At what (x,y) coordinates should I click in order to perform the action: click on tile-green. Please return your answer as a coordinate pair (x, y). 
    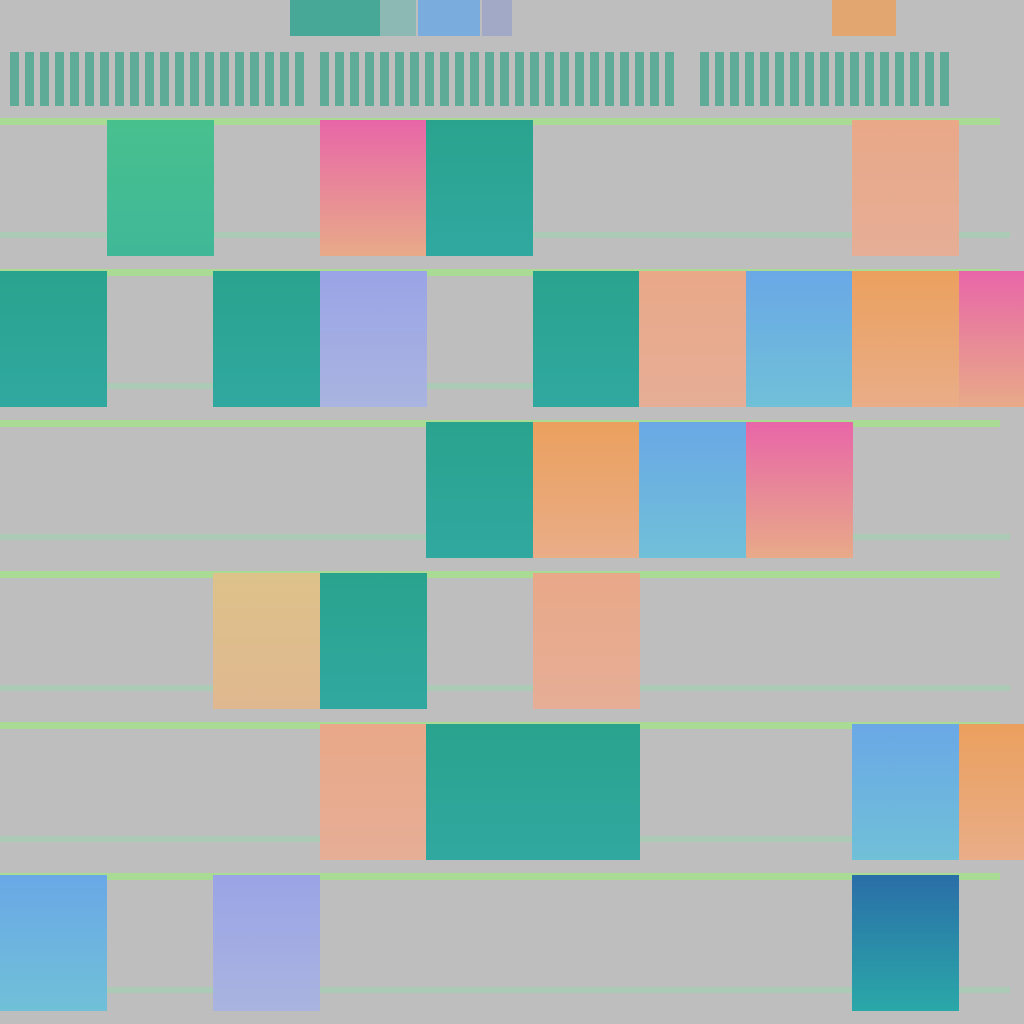
    Looking at the image, I should click on (160, 188).